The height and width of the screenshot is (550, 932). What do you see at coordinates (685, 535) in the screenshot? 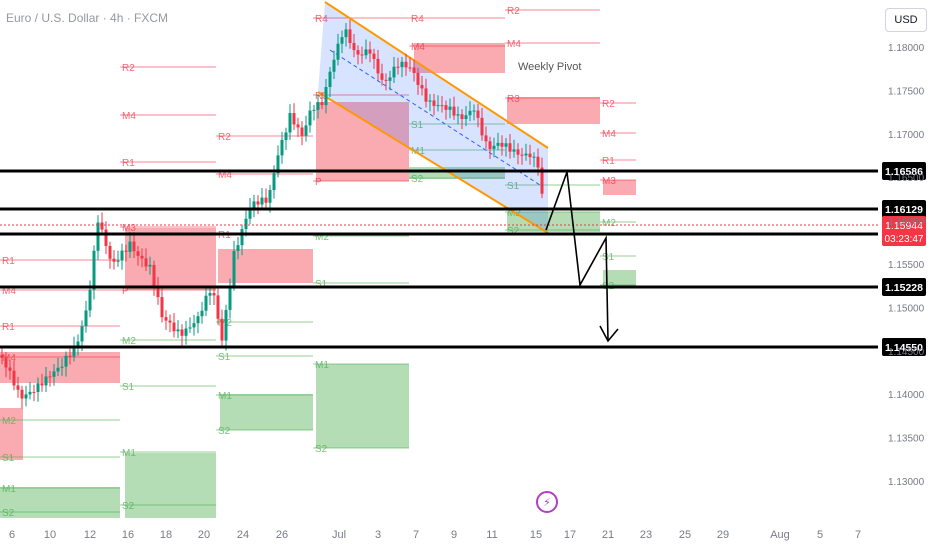
I see `x-tick-label: 25` at bounding box center [685, 535].